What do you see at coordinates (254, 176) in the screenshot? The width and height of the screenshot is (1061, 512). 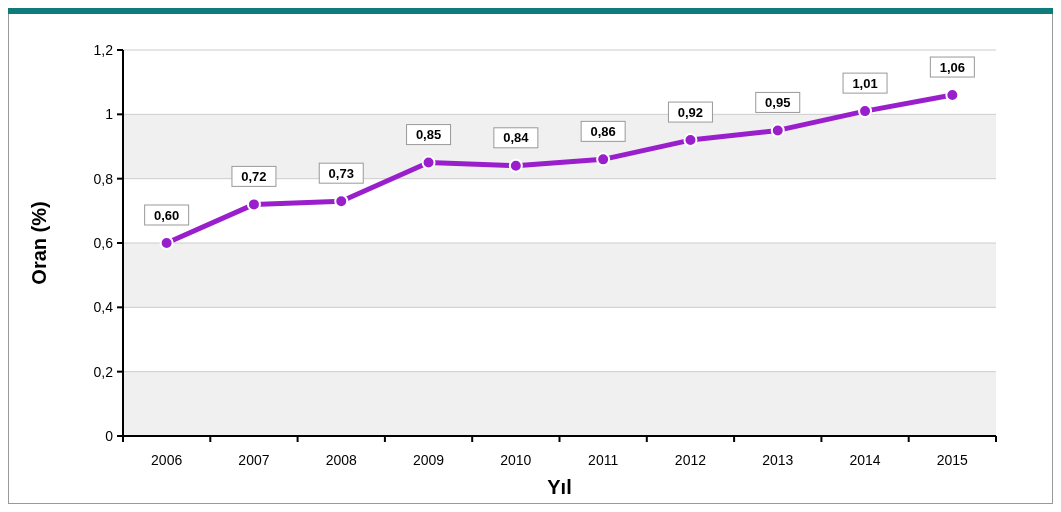 I see `data-label: 0,72` at bounding box center [254, 176].